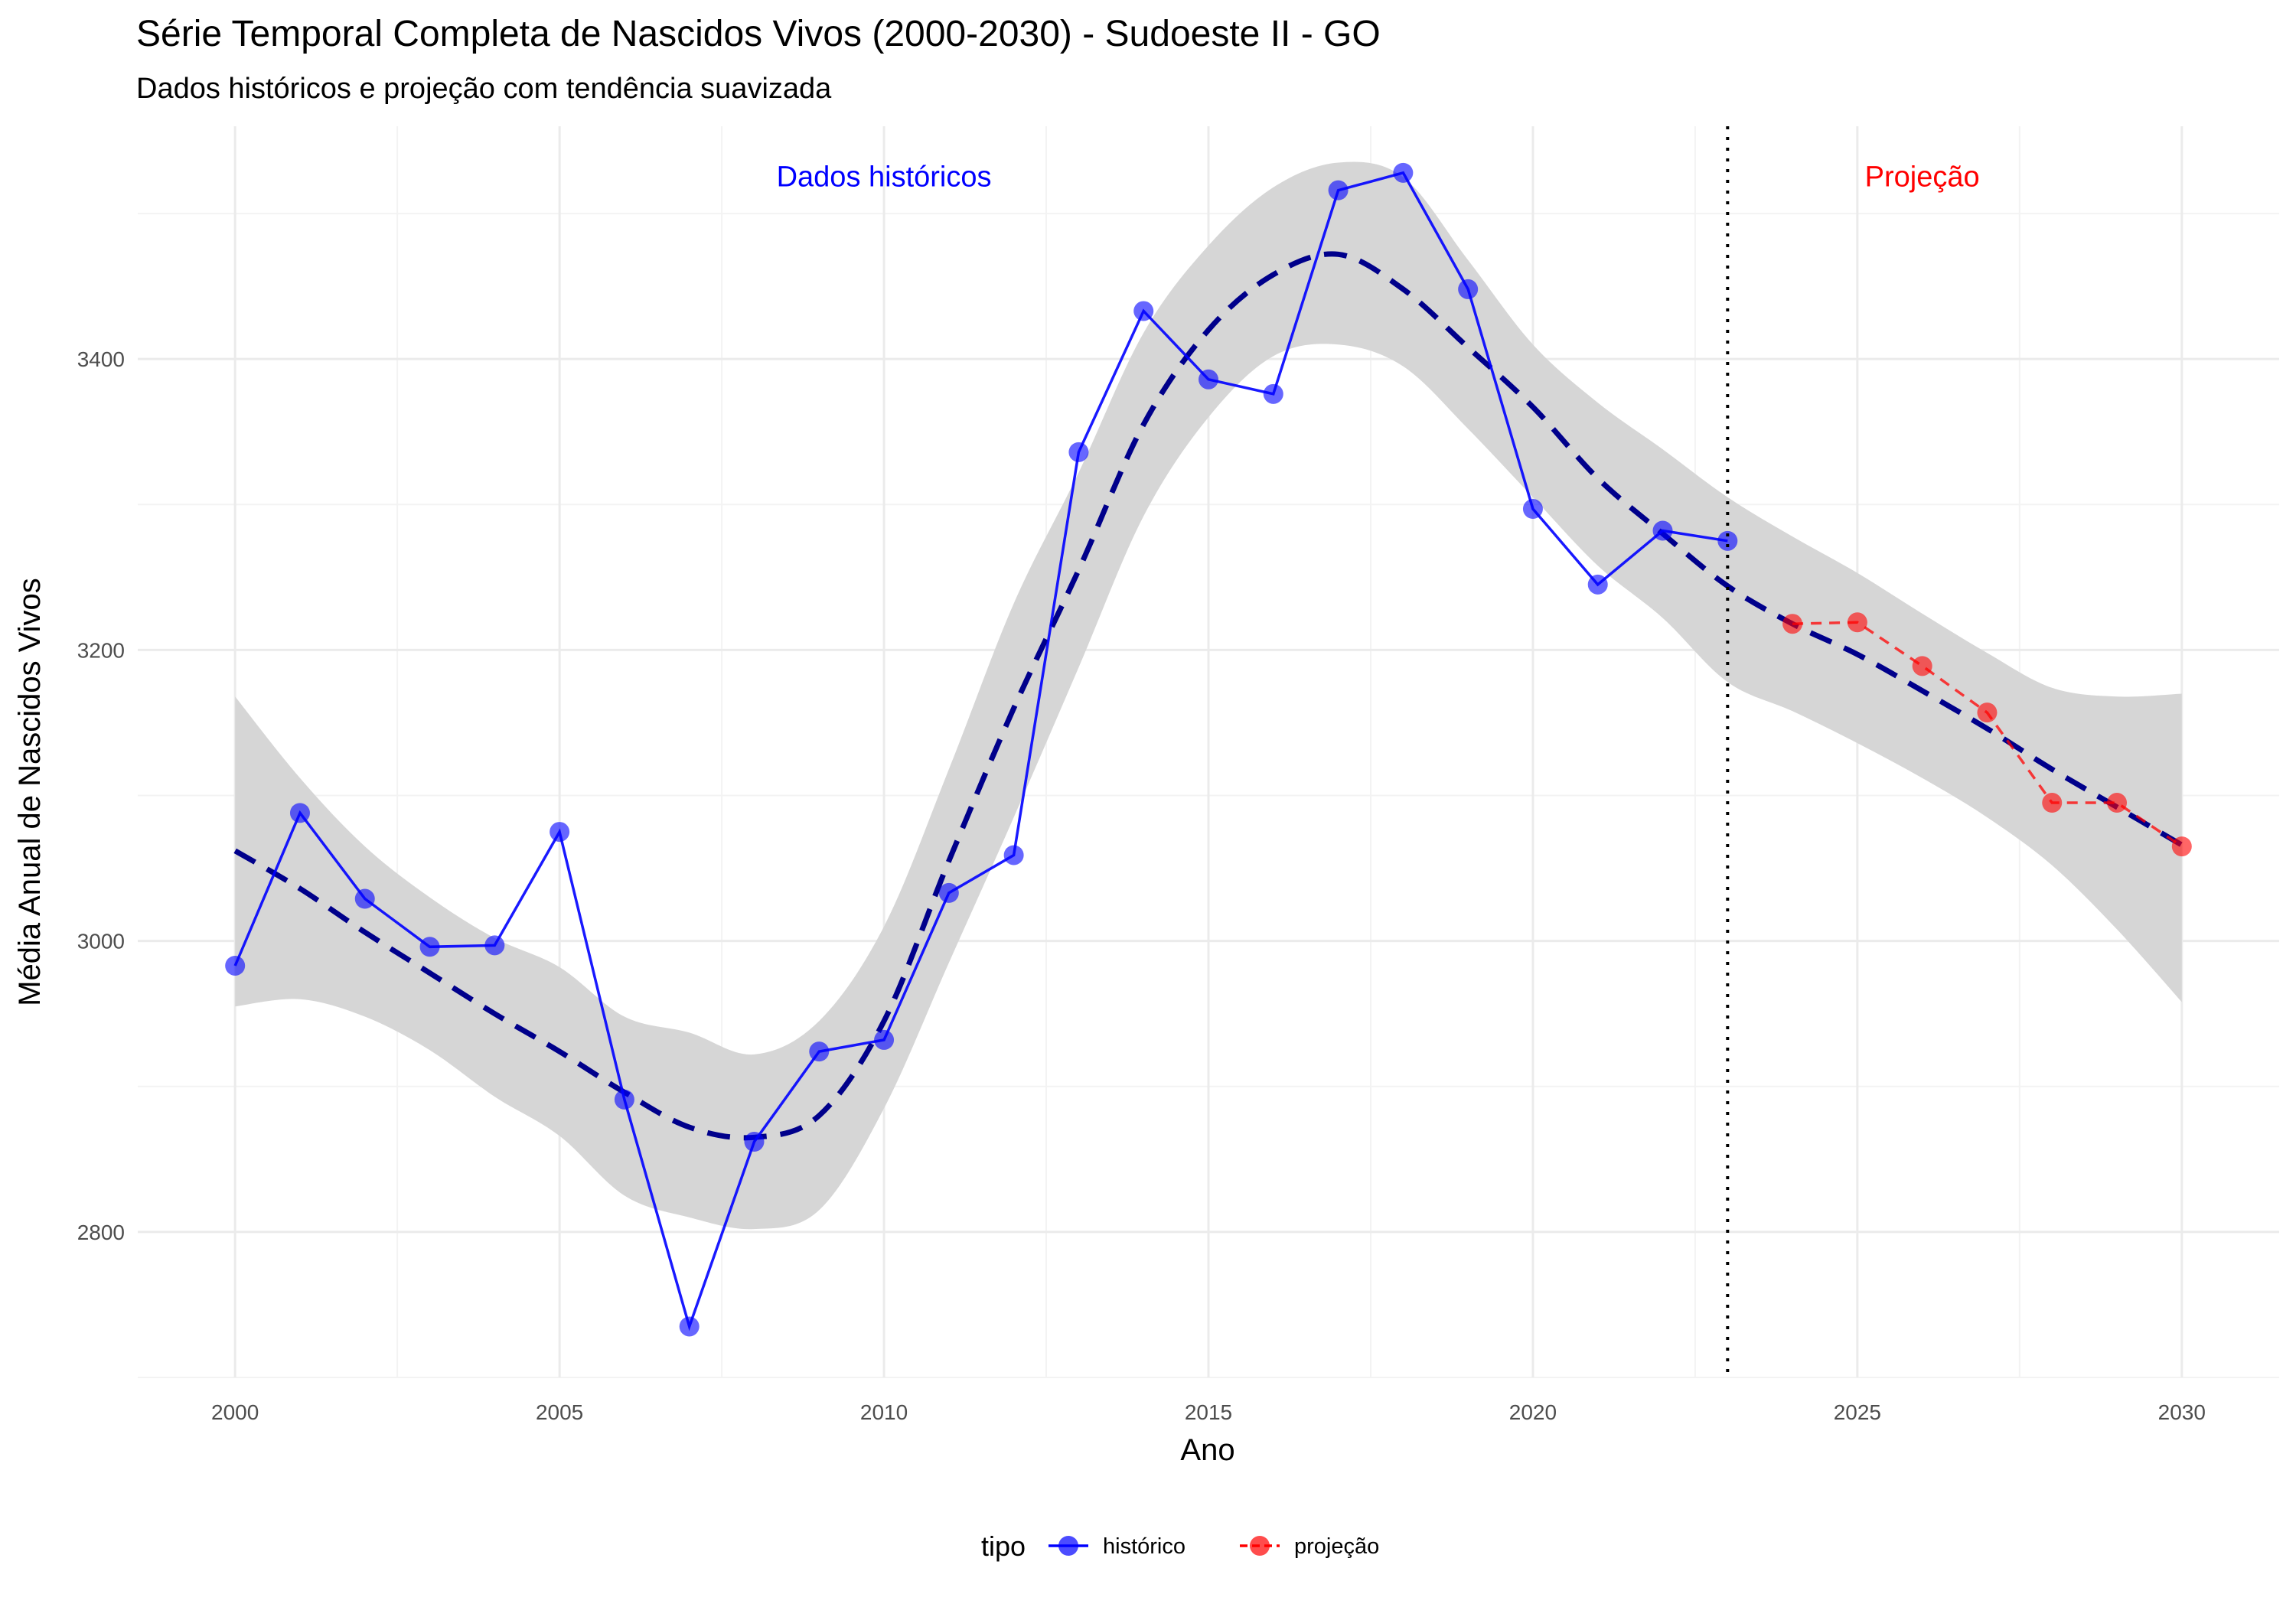 The height and width of the screenshot is (1607, 2296). I want to click on projecao-point-2026, so click(1922, 666).